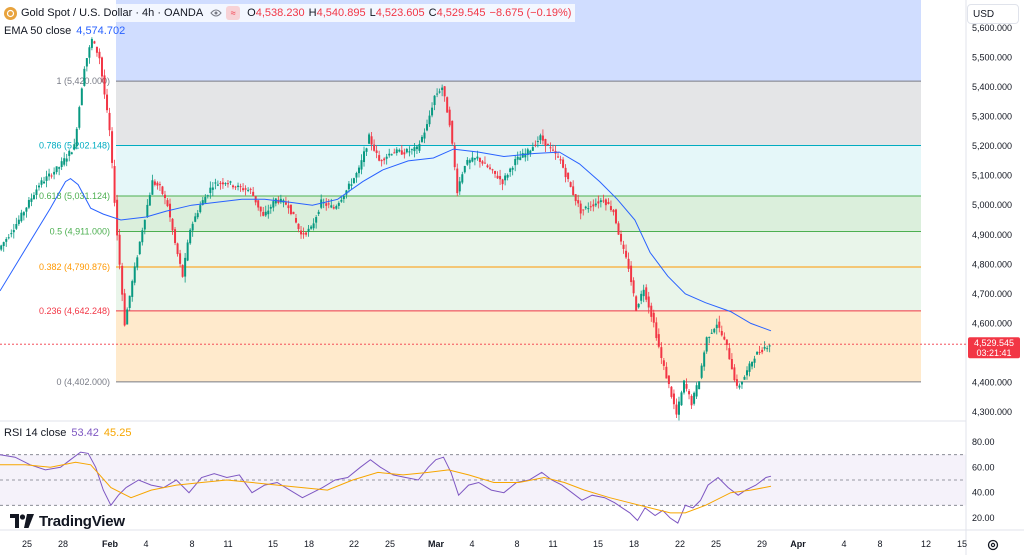 Image resolution: width=1024 pixels, height=555 pixels. What do you see at coordinates (117, 433) in the screenshot?
I see `rsi-ma-value: 45.25` at bounding box center [117, 433].